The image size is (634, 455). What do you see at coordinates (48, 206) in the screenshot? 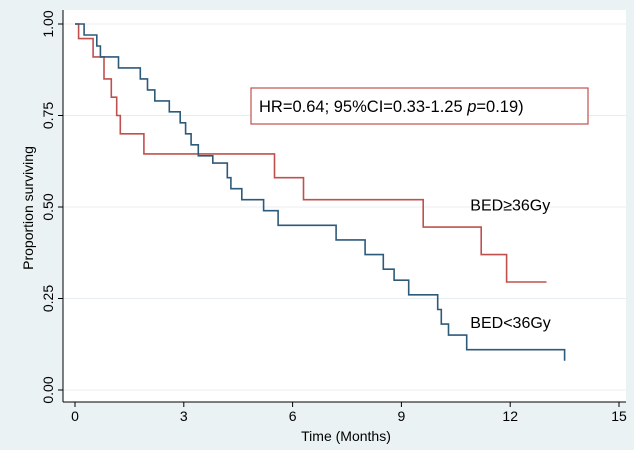
I see `y-tick-label: 0.50` at bounding box center [48, 206].